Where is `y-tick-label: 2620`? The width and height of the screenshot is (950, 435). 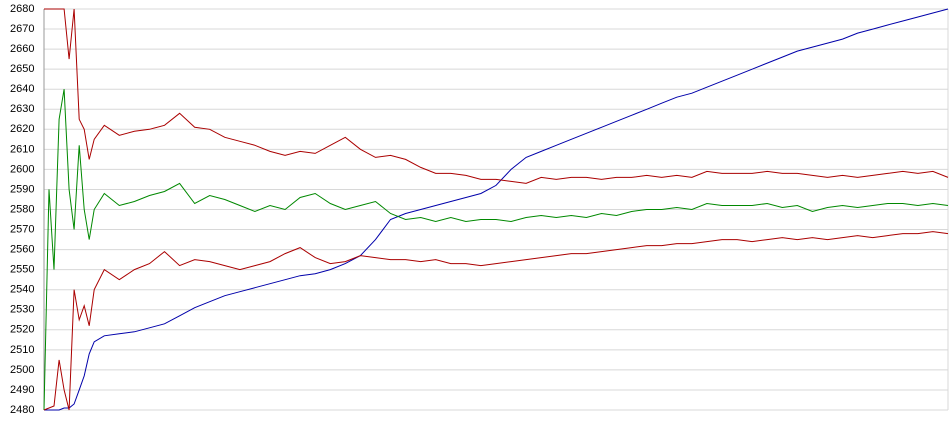
y-tick-label: 2620 is located at coordinates (22, 129).